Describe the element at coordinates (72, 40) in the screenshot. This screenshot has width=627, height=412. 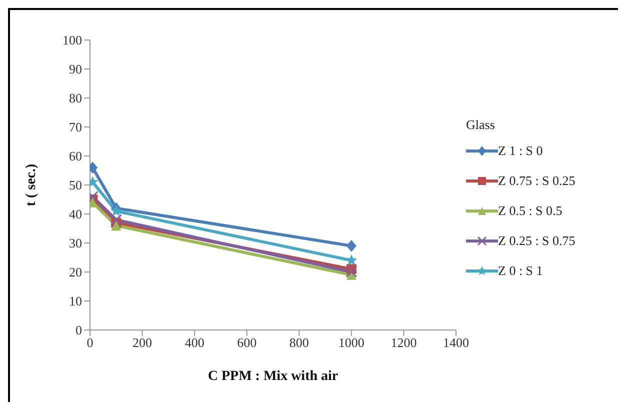
I see `y-tick-label: 100` at that location.